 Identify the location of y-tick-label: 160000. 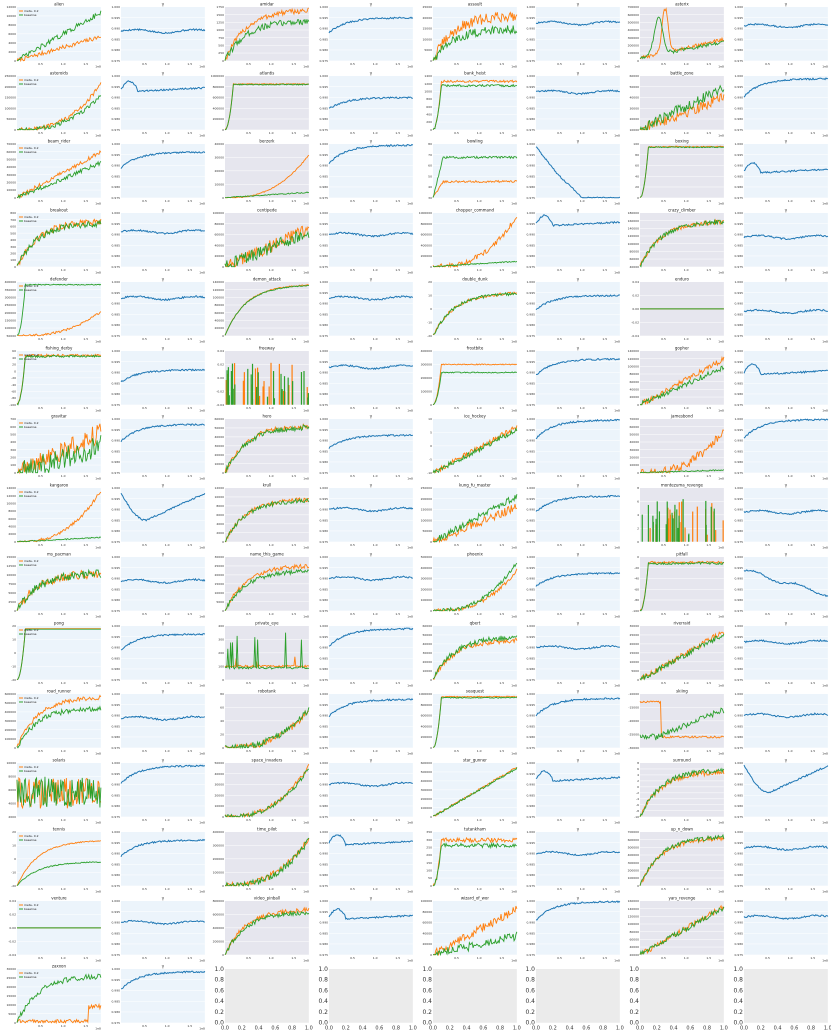
(633, 901).